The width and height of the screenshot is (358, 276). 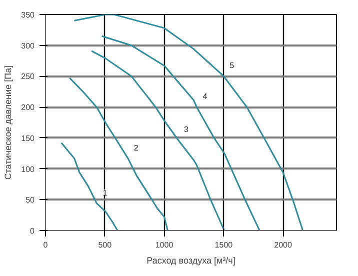 What do you see at coordinates (224, 245) in the screenshot?
I see `x-tick-label: 1500` at bounding box center [224, 245].